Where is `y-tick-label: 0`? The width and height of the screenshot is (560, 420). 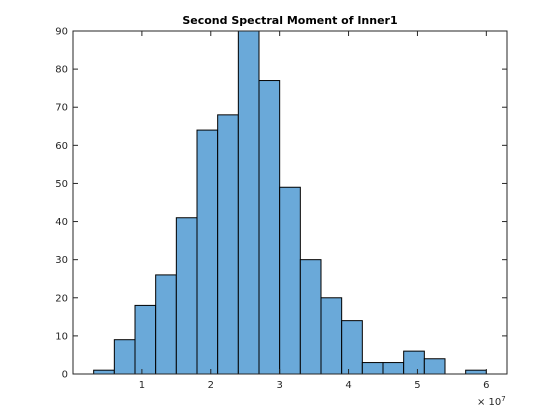
y-tick-label: 0 is located at coordinates (65, 375).